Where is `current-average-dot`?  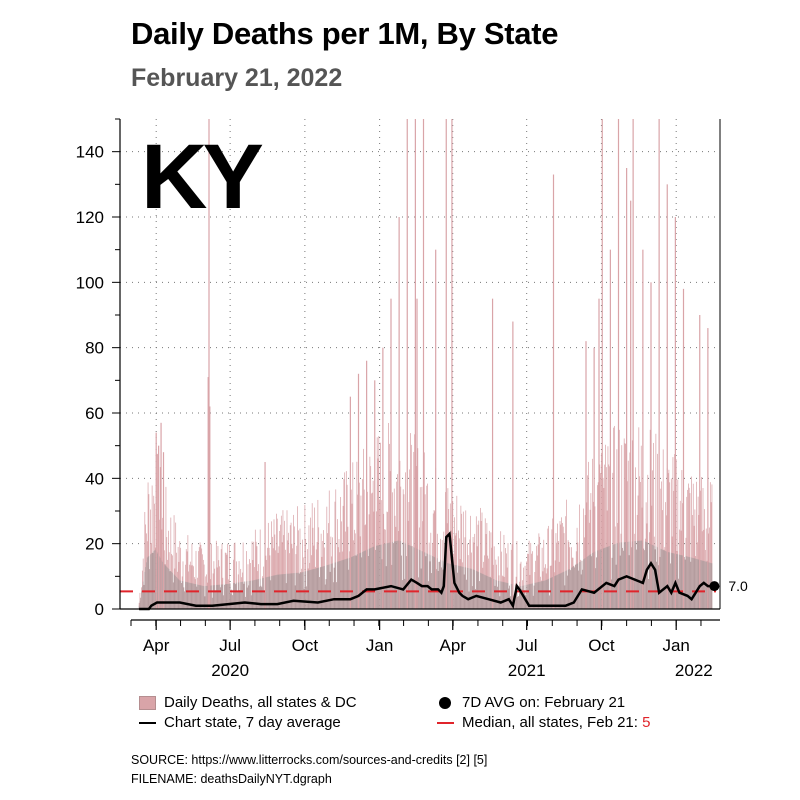 current-average-dot is located at coordinates (714, 586).